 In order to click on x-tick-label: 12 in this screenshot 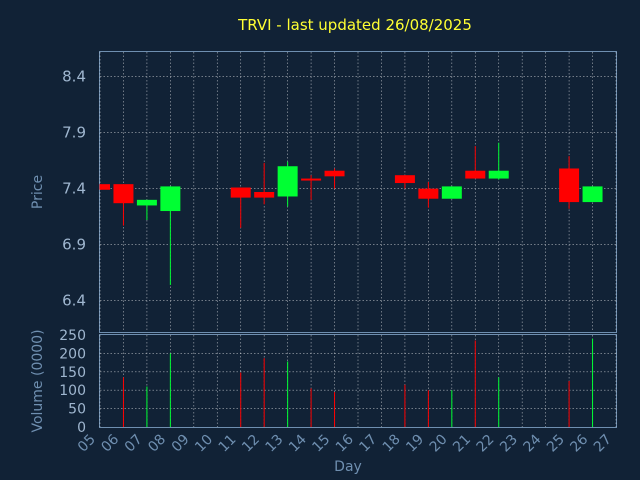, I will do `click(251, 444)`.